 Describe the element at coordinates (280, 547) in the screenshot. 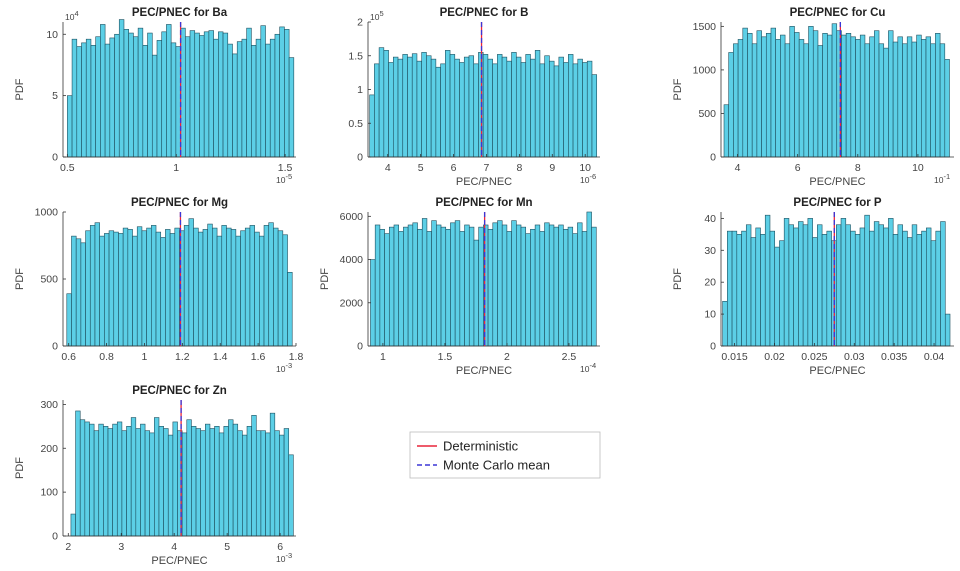

I see `x-tick-label: 6` at that location.